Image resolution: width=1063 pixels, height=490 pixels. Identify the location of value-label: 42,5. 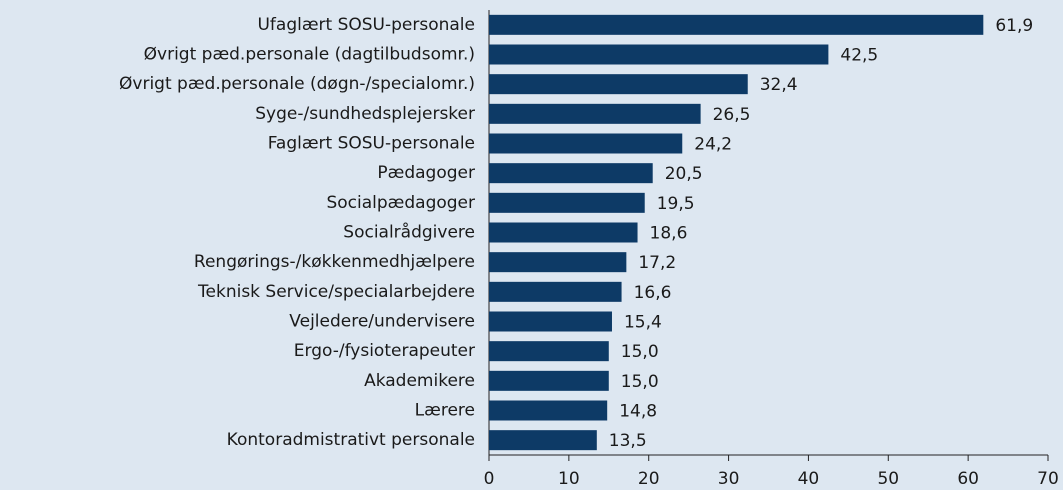
(859, 56).